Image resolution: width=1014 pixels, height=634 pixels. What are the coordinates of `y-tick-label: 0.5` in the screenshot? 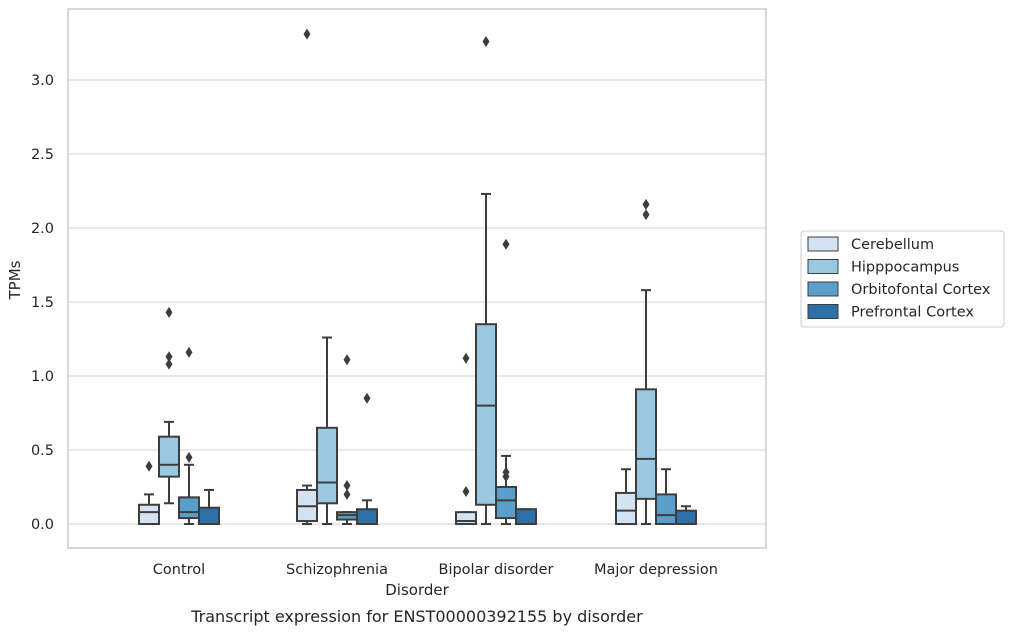 It's located at (42, 451).